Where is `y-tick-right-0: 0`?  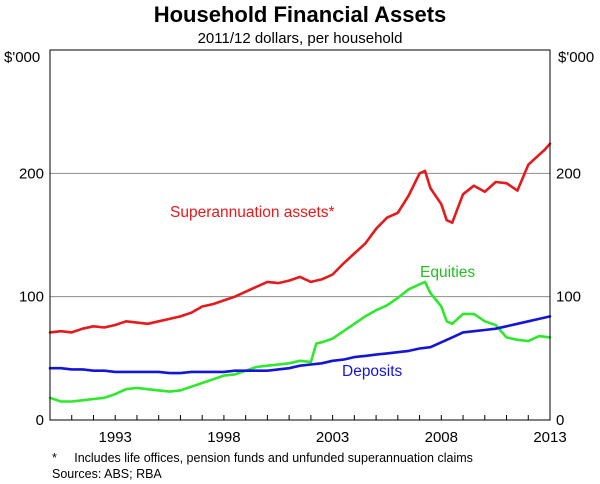 y-tick-right-0: 0 is located at coordinates (560, 420).